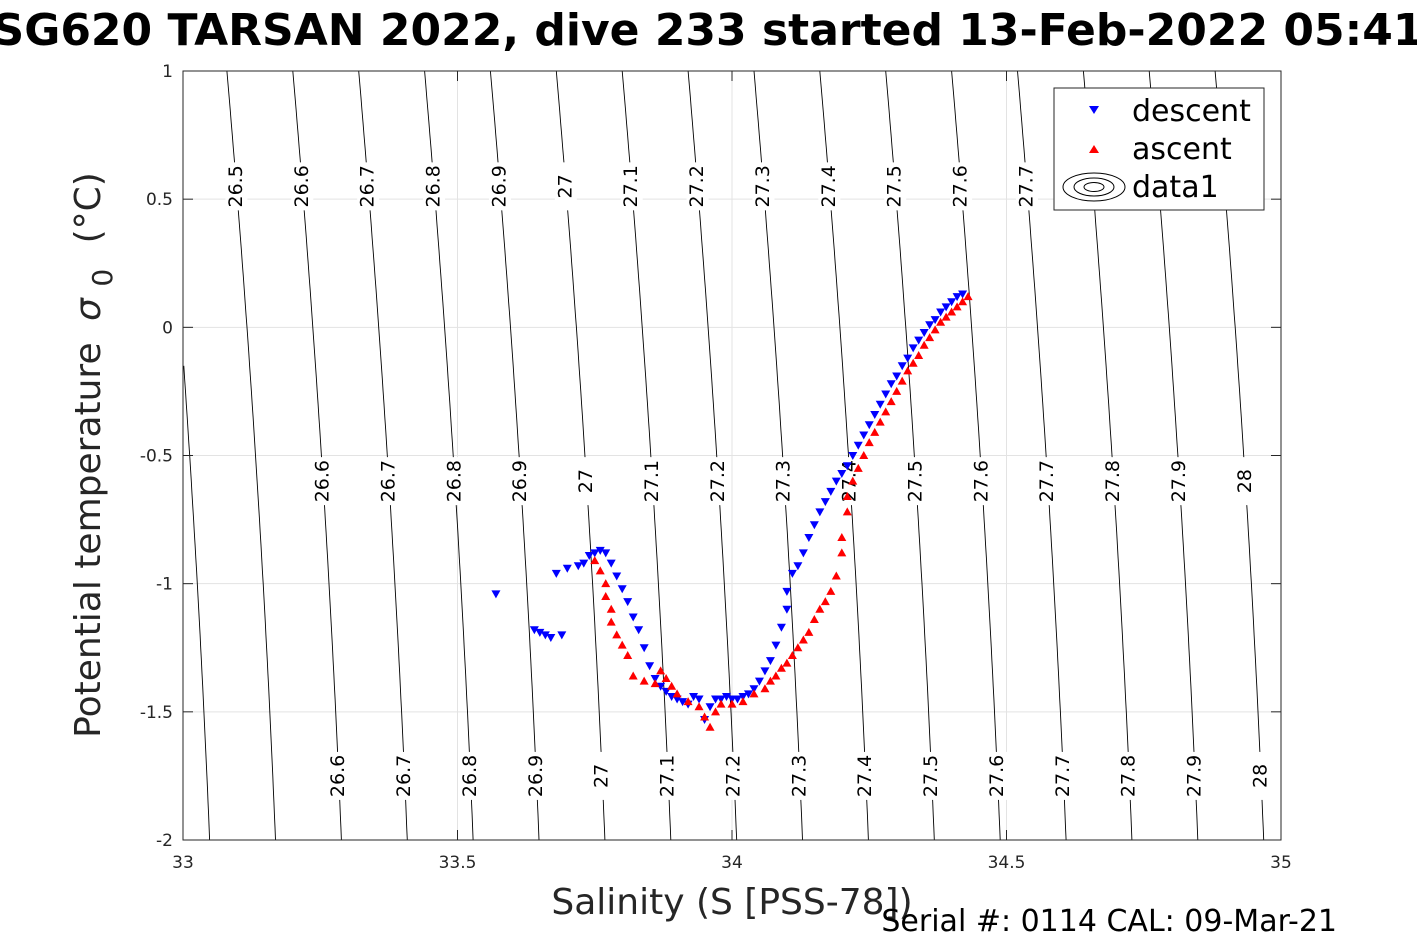 This screenshot has width=1417, height=945. I want to click on contour-label: 27.9, so click(1195, 776).